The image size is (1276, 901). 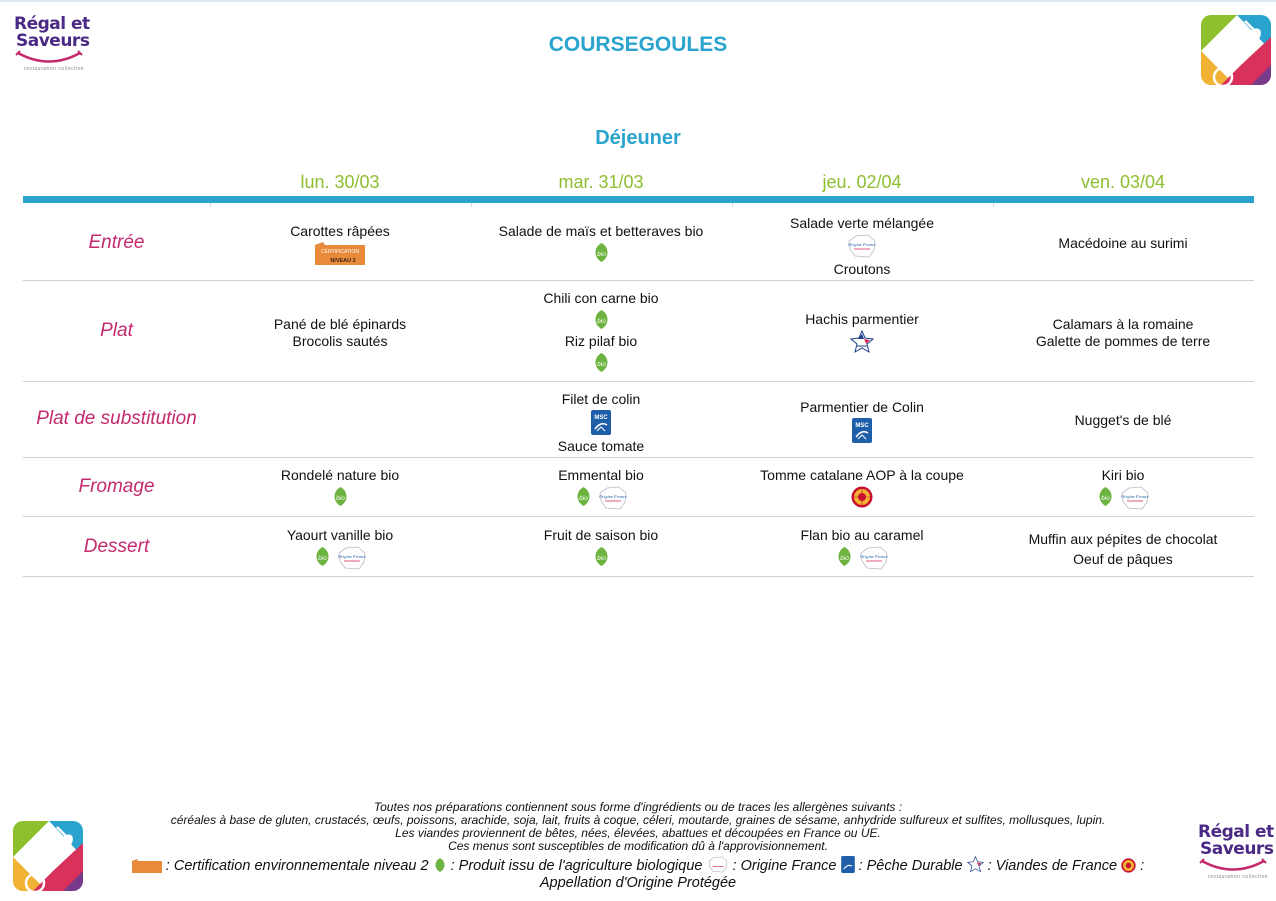 What do you see at coordinates (638, 1) in the screenshot?
I see `top-border` at bounding box center [638, 1].